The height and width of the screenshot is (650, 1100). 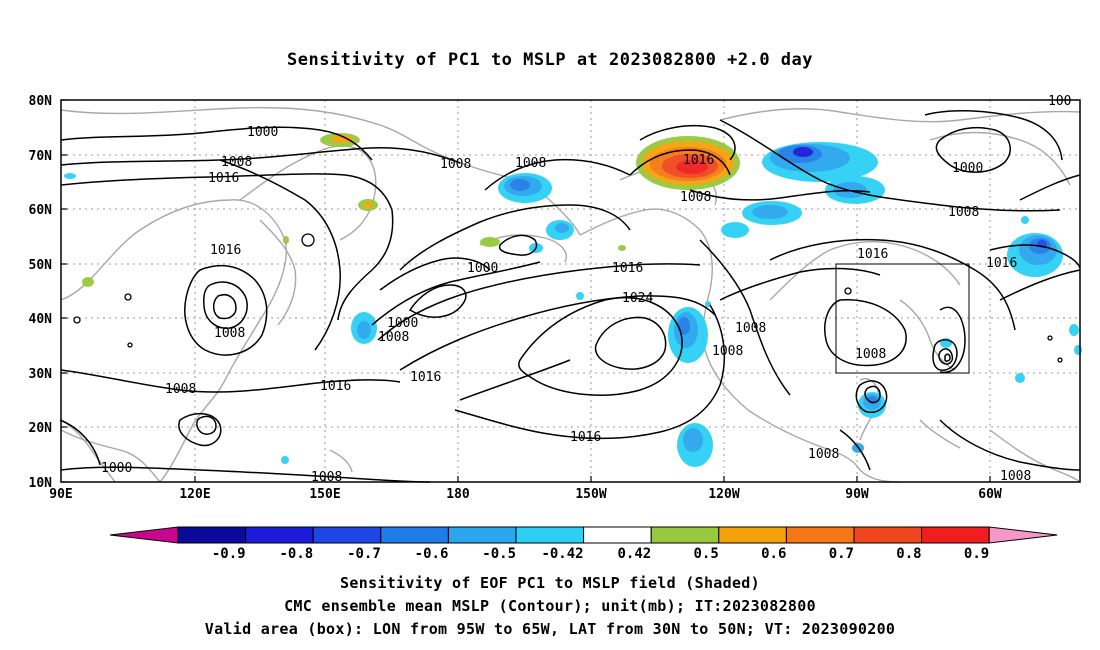 What do you see at coordinates (902, 318) in the screenshot?
I see `valid-area-box` at bounding box center [902, 318].